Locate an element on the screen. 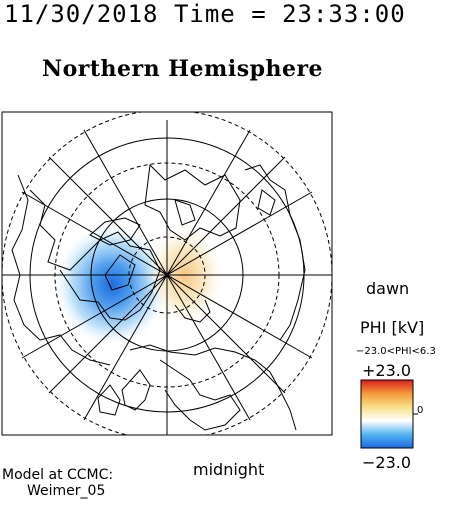  colorbar-zero-label: 0 is located at coordinates (420, 410).